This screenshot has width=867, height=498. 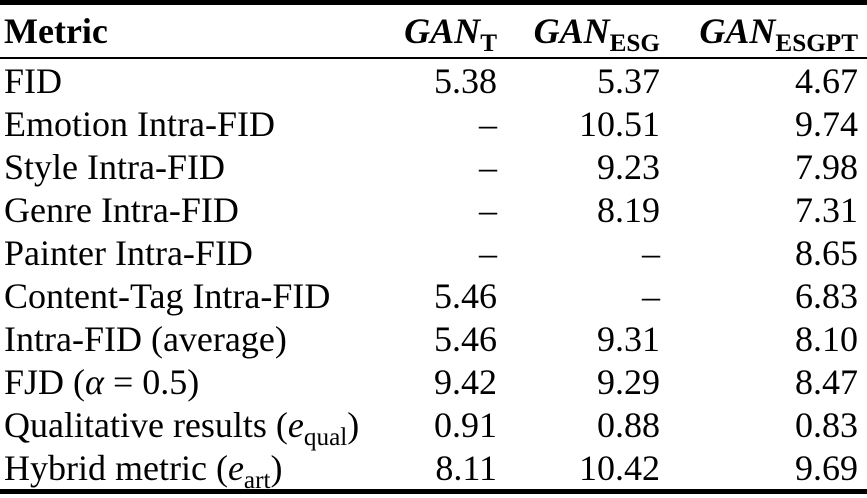 I want to click on value-cell: 9.31, so click(x=628, y=338).